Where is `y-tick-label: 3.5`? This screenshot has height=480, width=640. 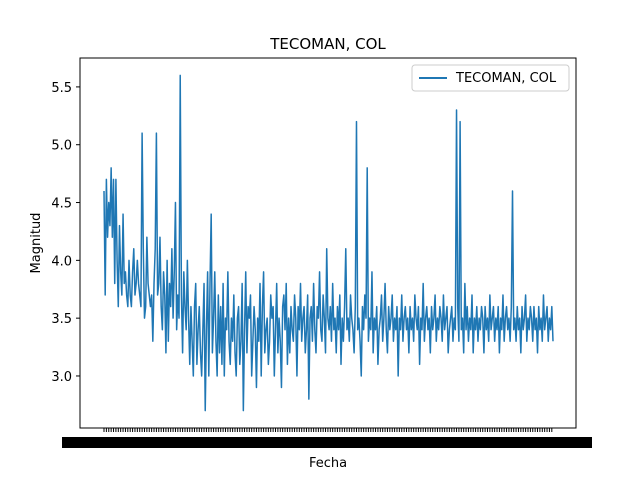
y-tick-label: 3.5 is located at coordinates (61, 319).